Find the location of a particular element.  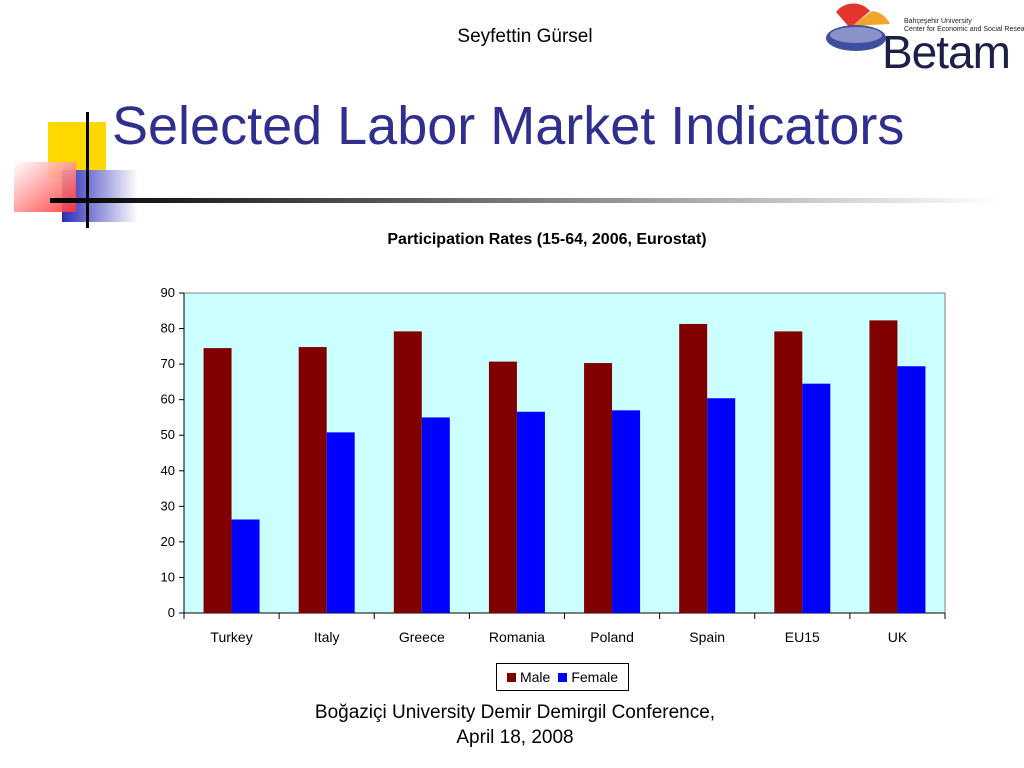

x-tick-label: Greece is located at coordinates (422, 637).